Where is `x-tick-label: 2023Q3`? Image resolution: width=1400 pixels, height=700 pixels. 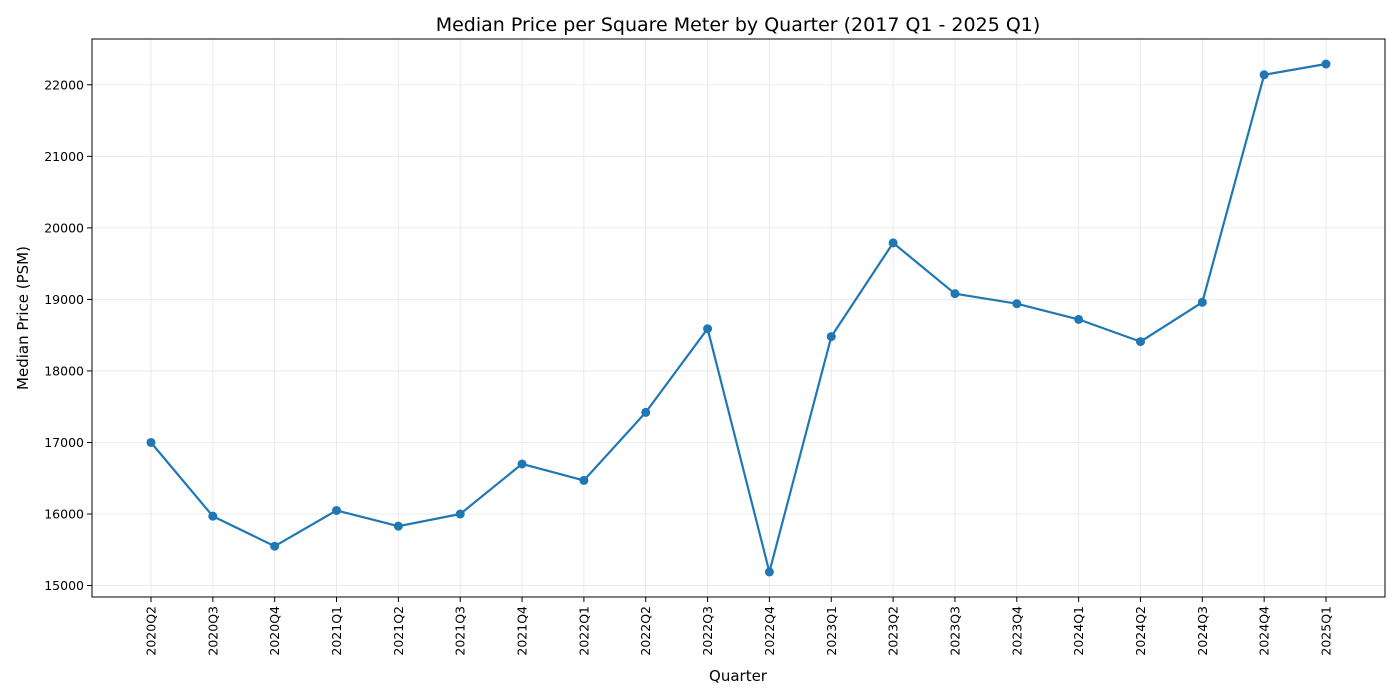 x-tick-label: 2023Q3 is located at coordinates (954, 631).